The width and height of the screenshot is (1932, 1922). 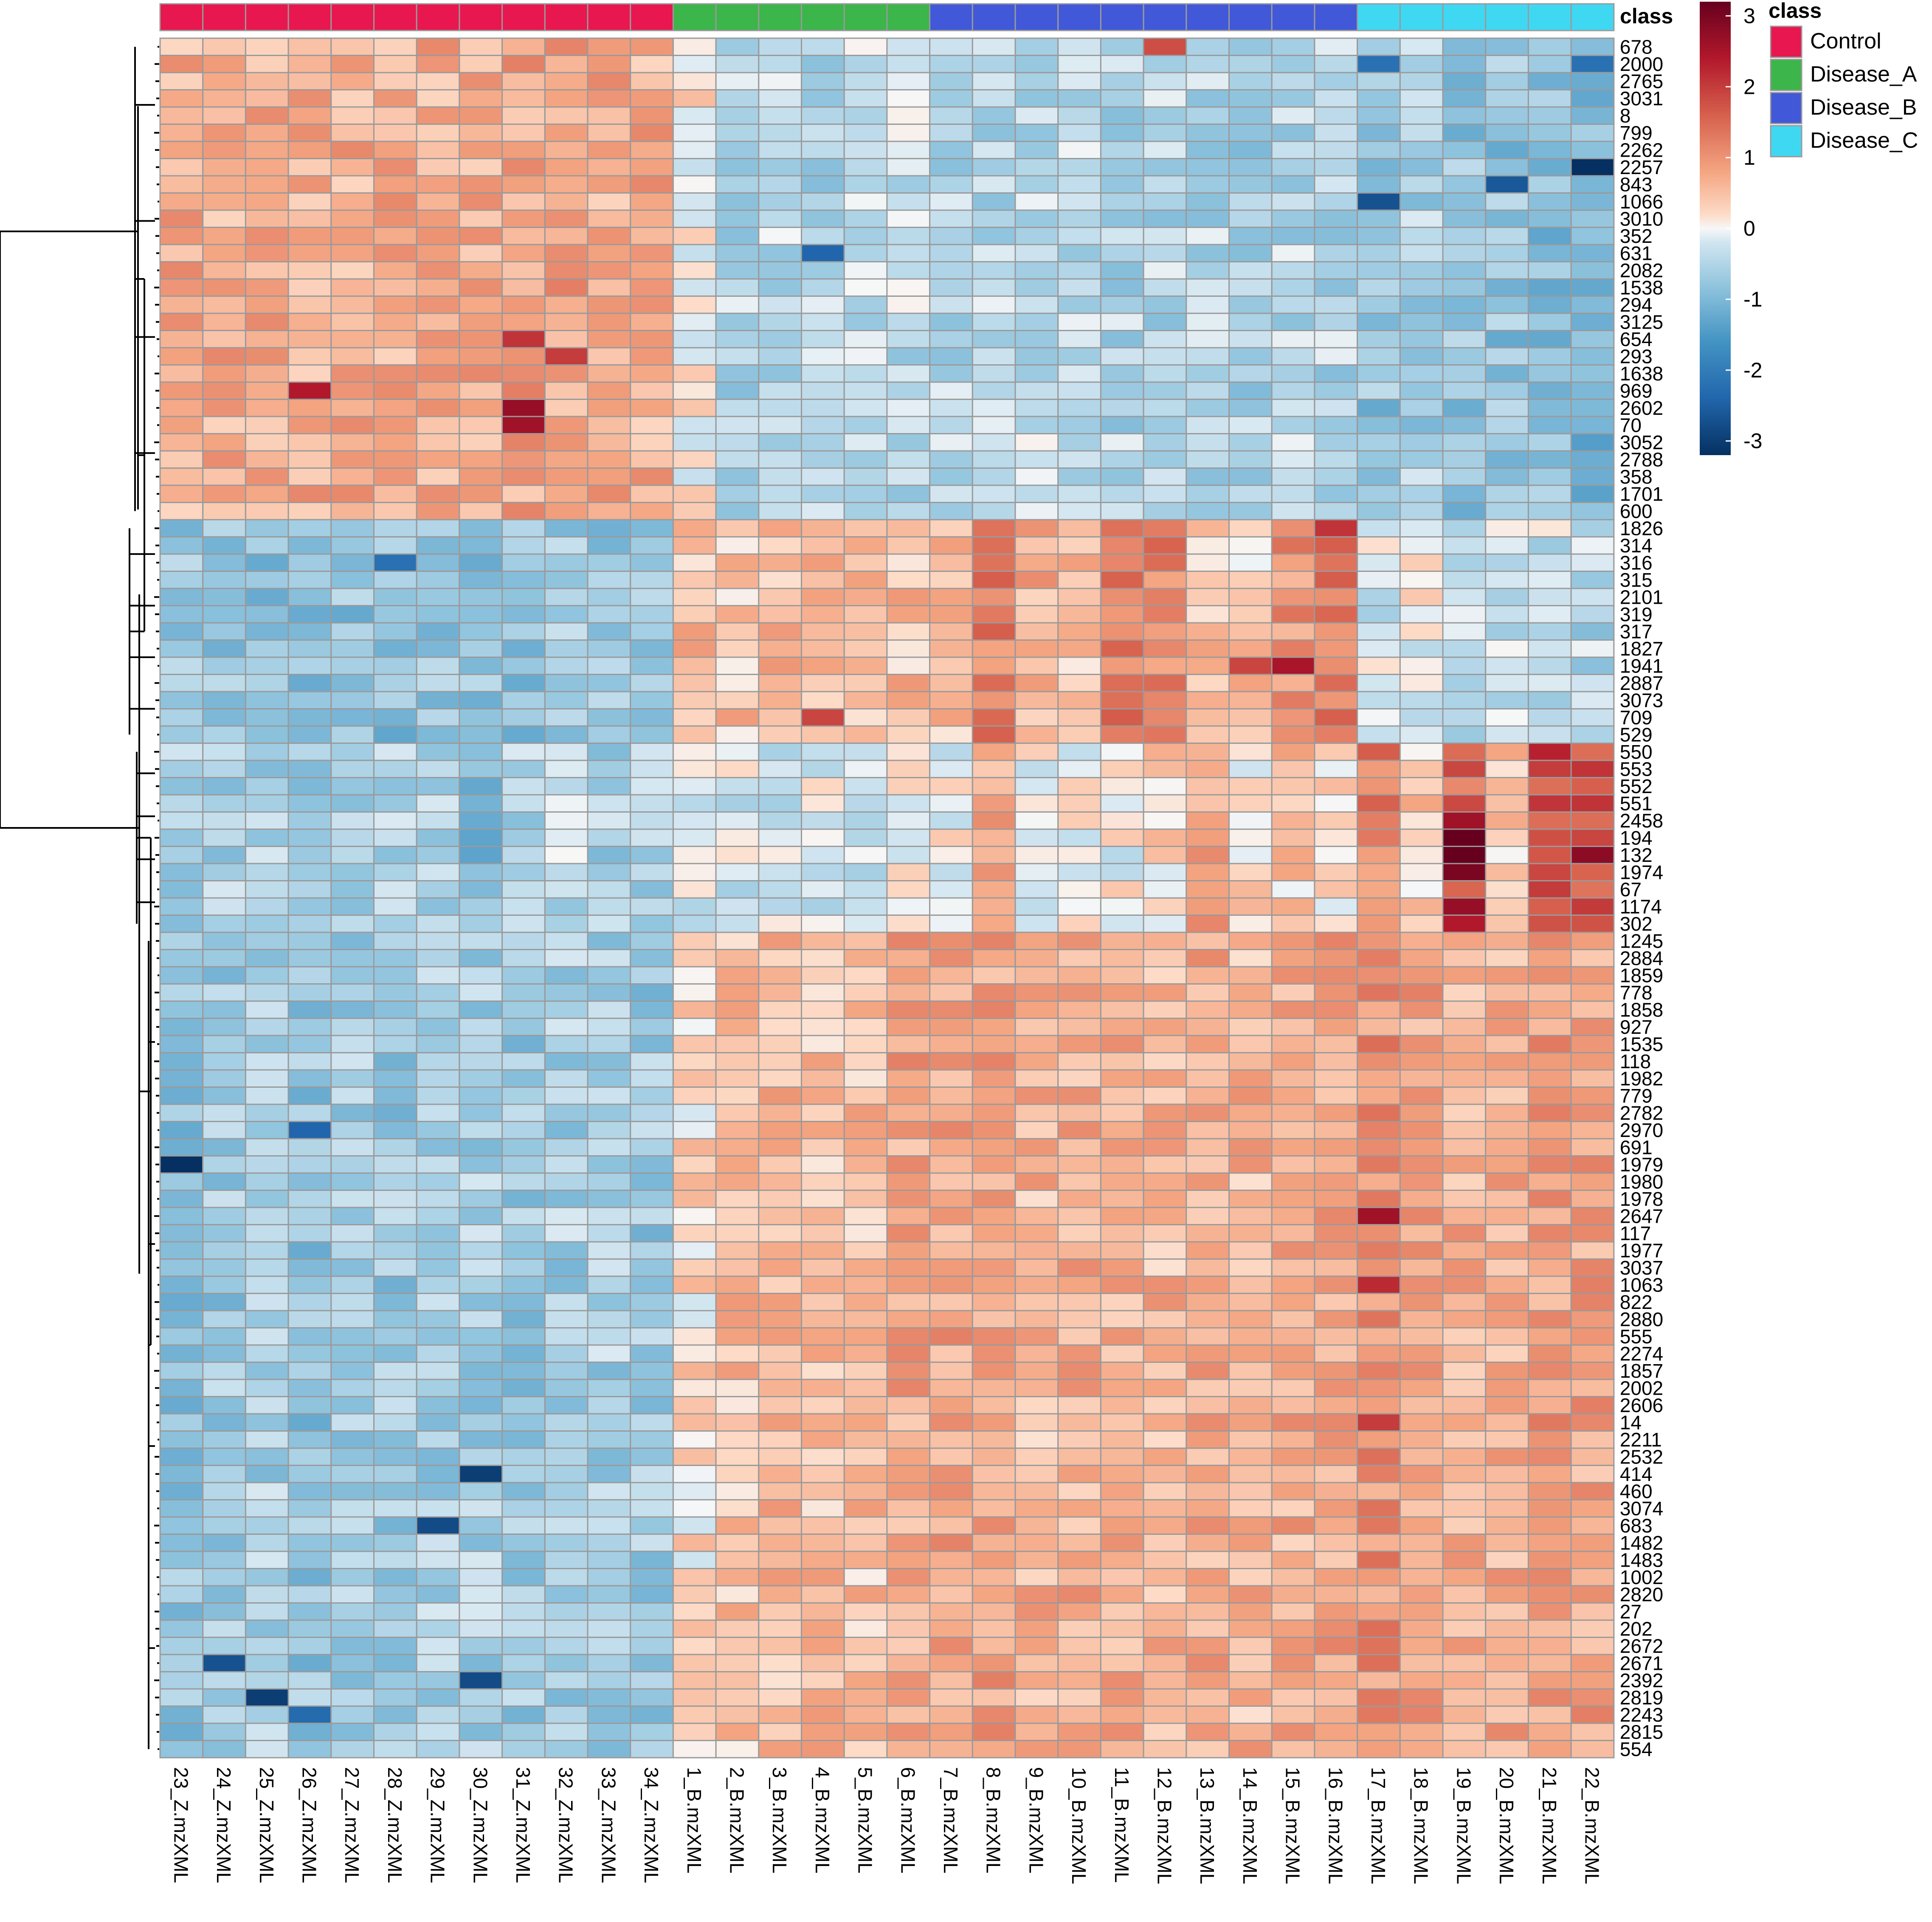 What do you see at coordinates (1641, 98) in the screenshot?
I see `row-label: 3031` at bounding box center [1641, 98].